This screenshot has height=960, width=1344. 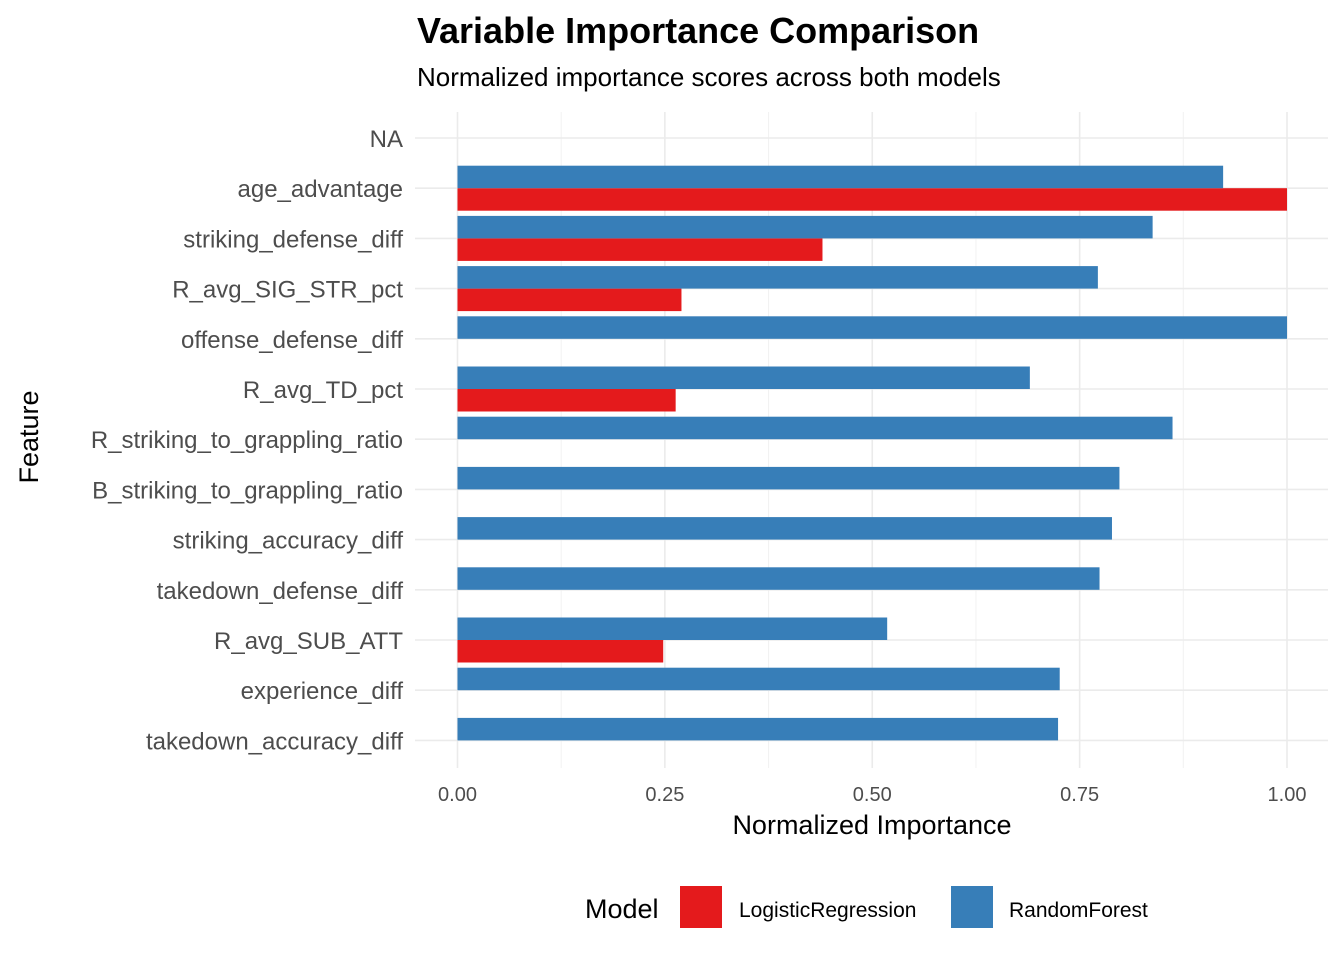 I want to click on legend-key-random-forest, so click(x=972, y=907).